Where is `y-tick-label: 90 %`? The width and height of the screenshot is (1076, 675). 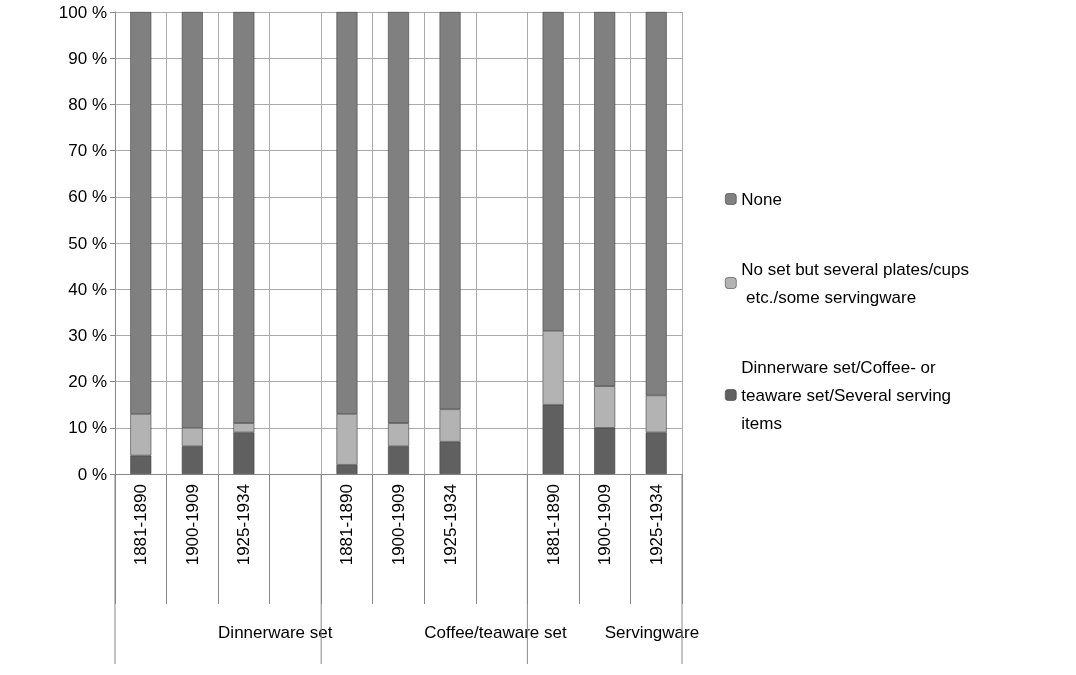
y-tick-label: 90 % is located at coordinates (87, 58).